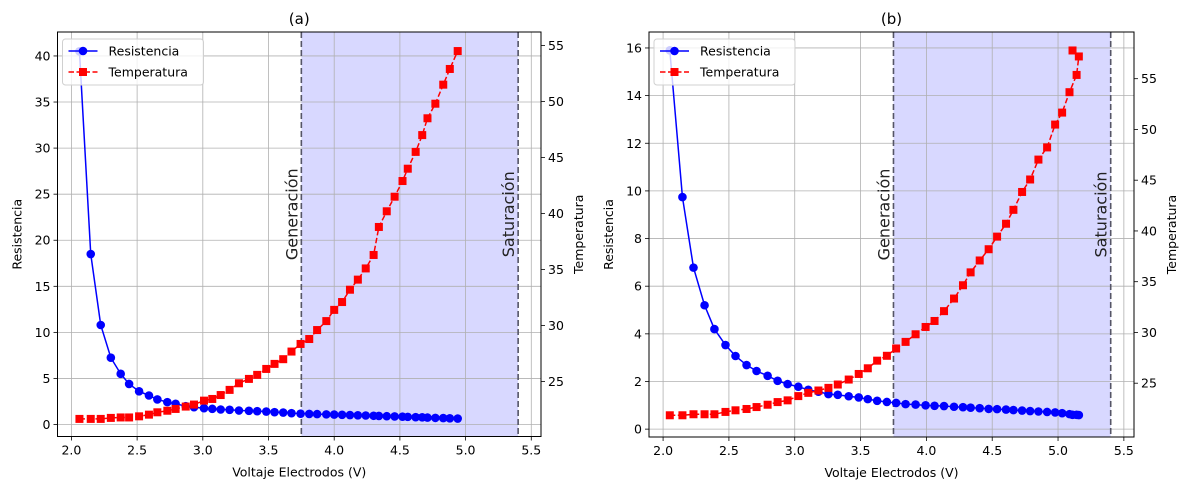 The height and width of the screenshot is (494, 1189). I want to click on y-right-tick-label: 55, so click(556, 45).